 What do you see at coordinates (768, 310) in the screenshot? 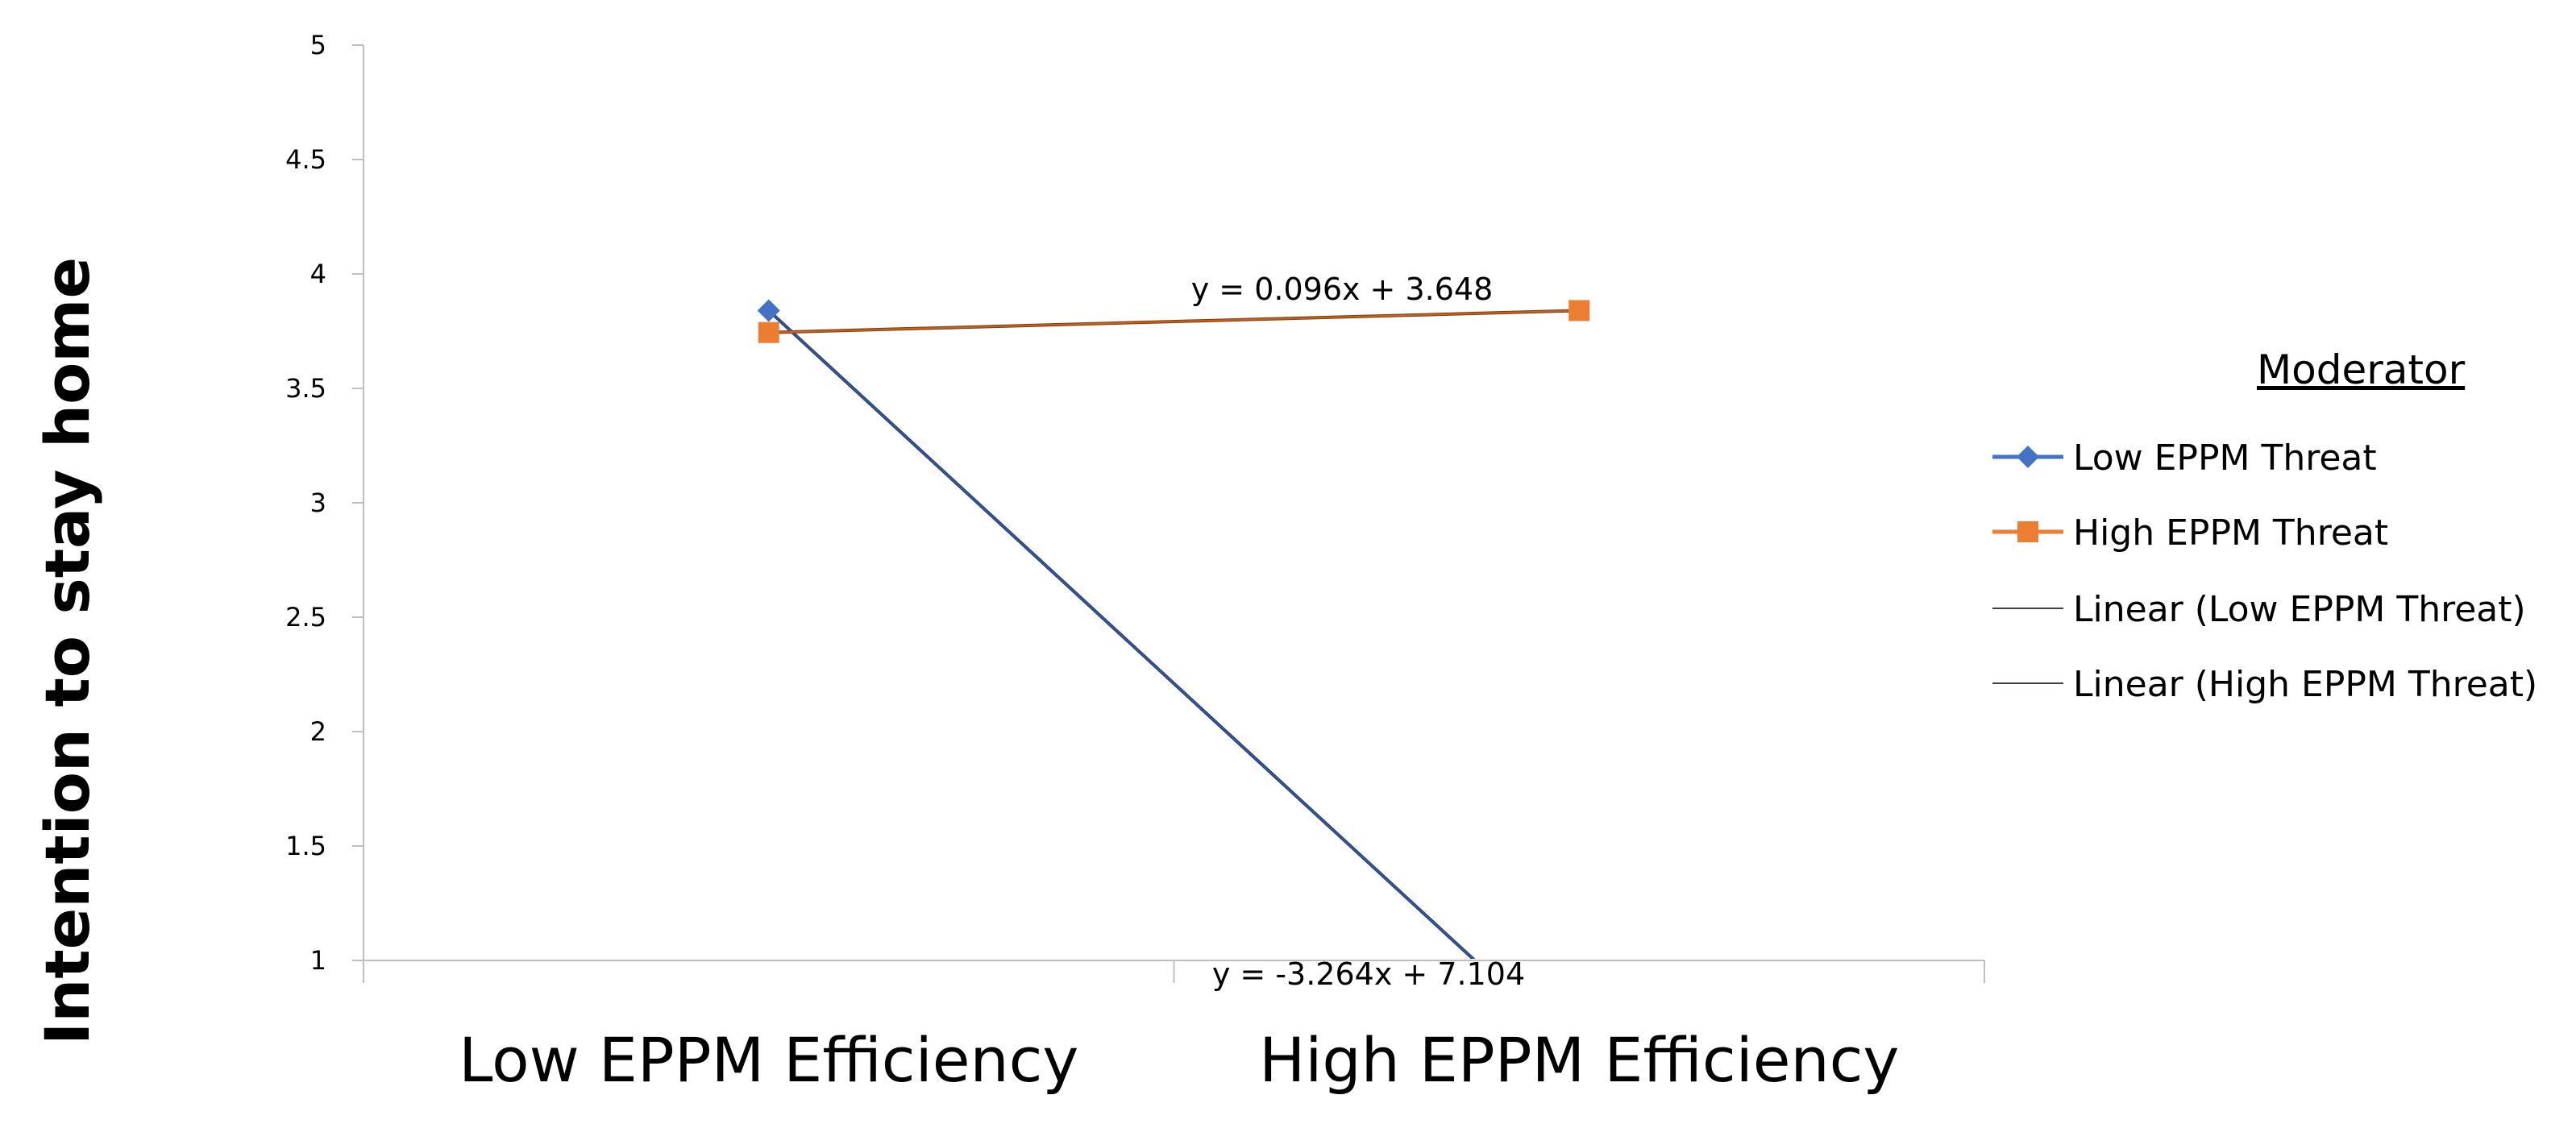
I see `point-low-eppm-threat` at bounding box center [768, 310].